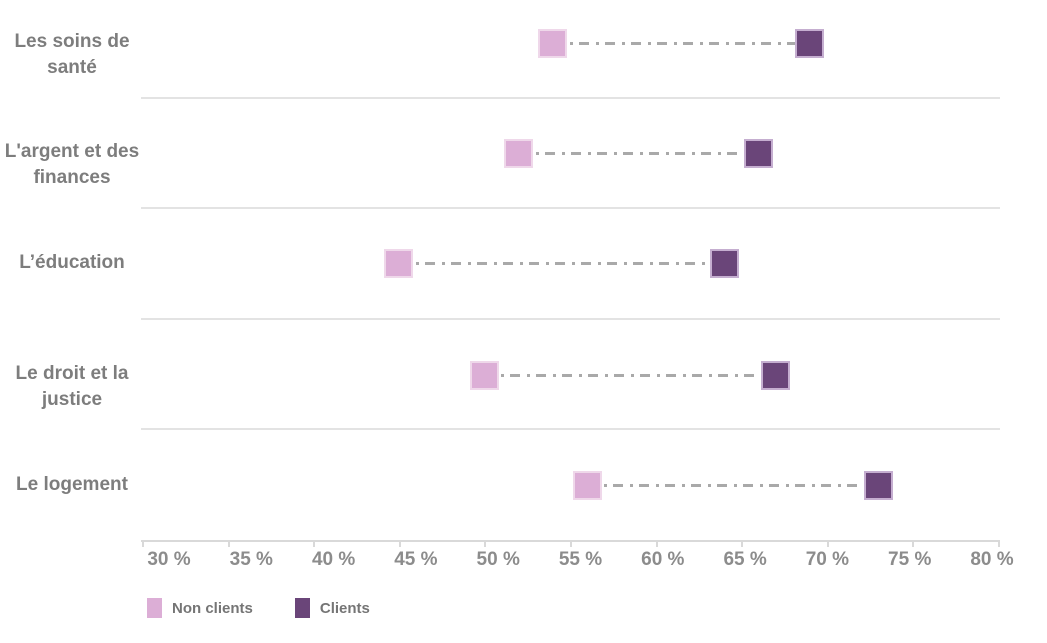  What do you see at coordinates (212, 608) in the screenshot?
I see `legend-label: Non clients` at bounding box center [212, 608].